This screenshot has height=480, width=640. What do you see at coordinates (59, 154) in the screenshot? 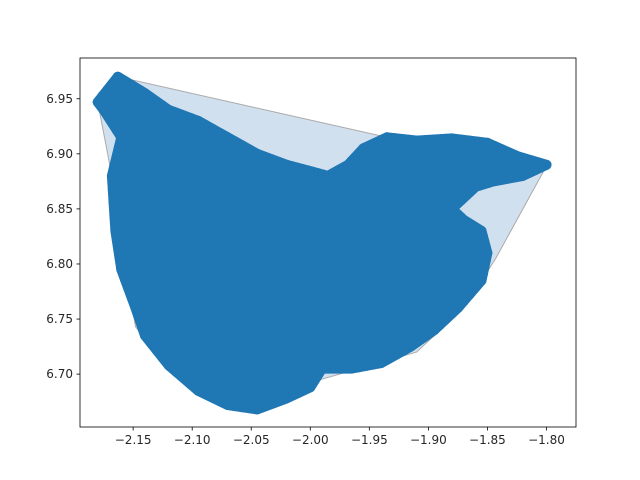
I see `y-tick-label: 6.90` at bounding box center [59, 154].